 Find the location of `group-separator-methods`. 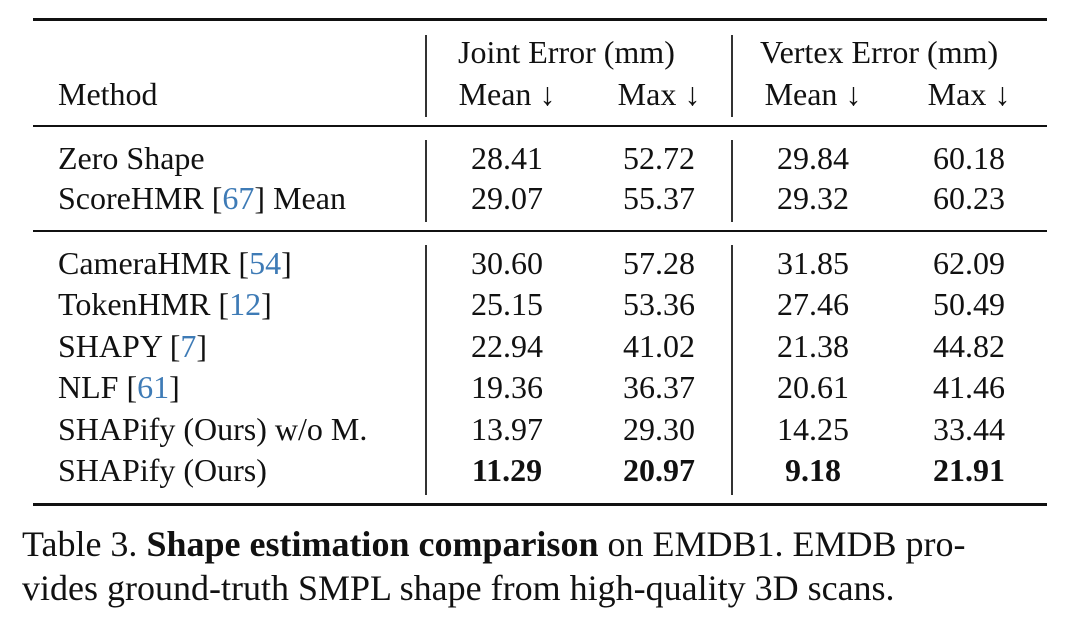

group-separator-methods is located at coordinates (732, 370).